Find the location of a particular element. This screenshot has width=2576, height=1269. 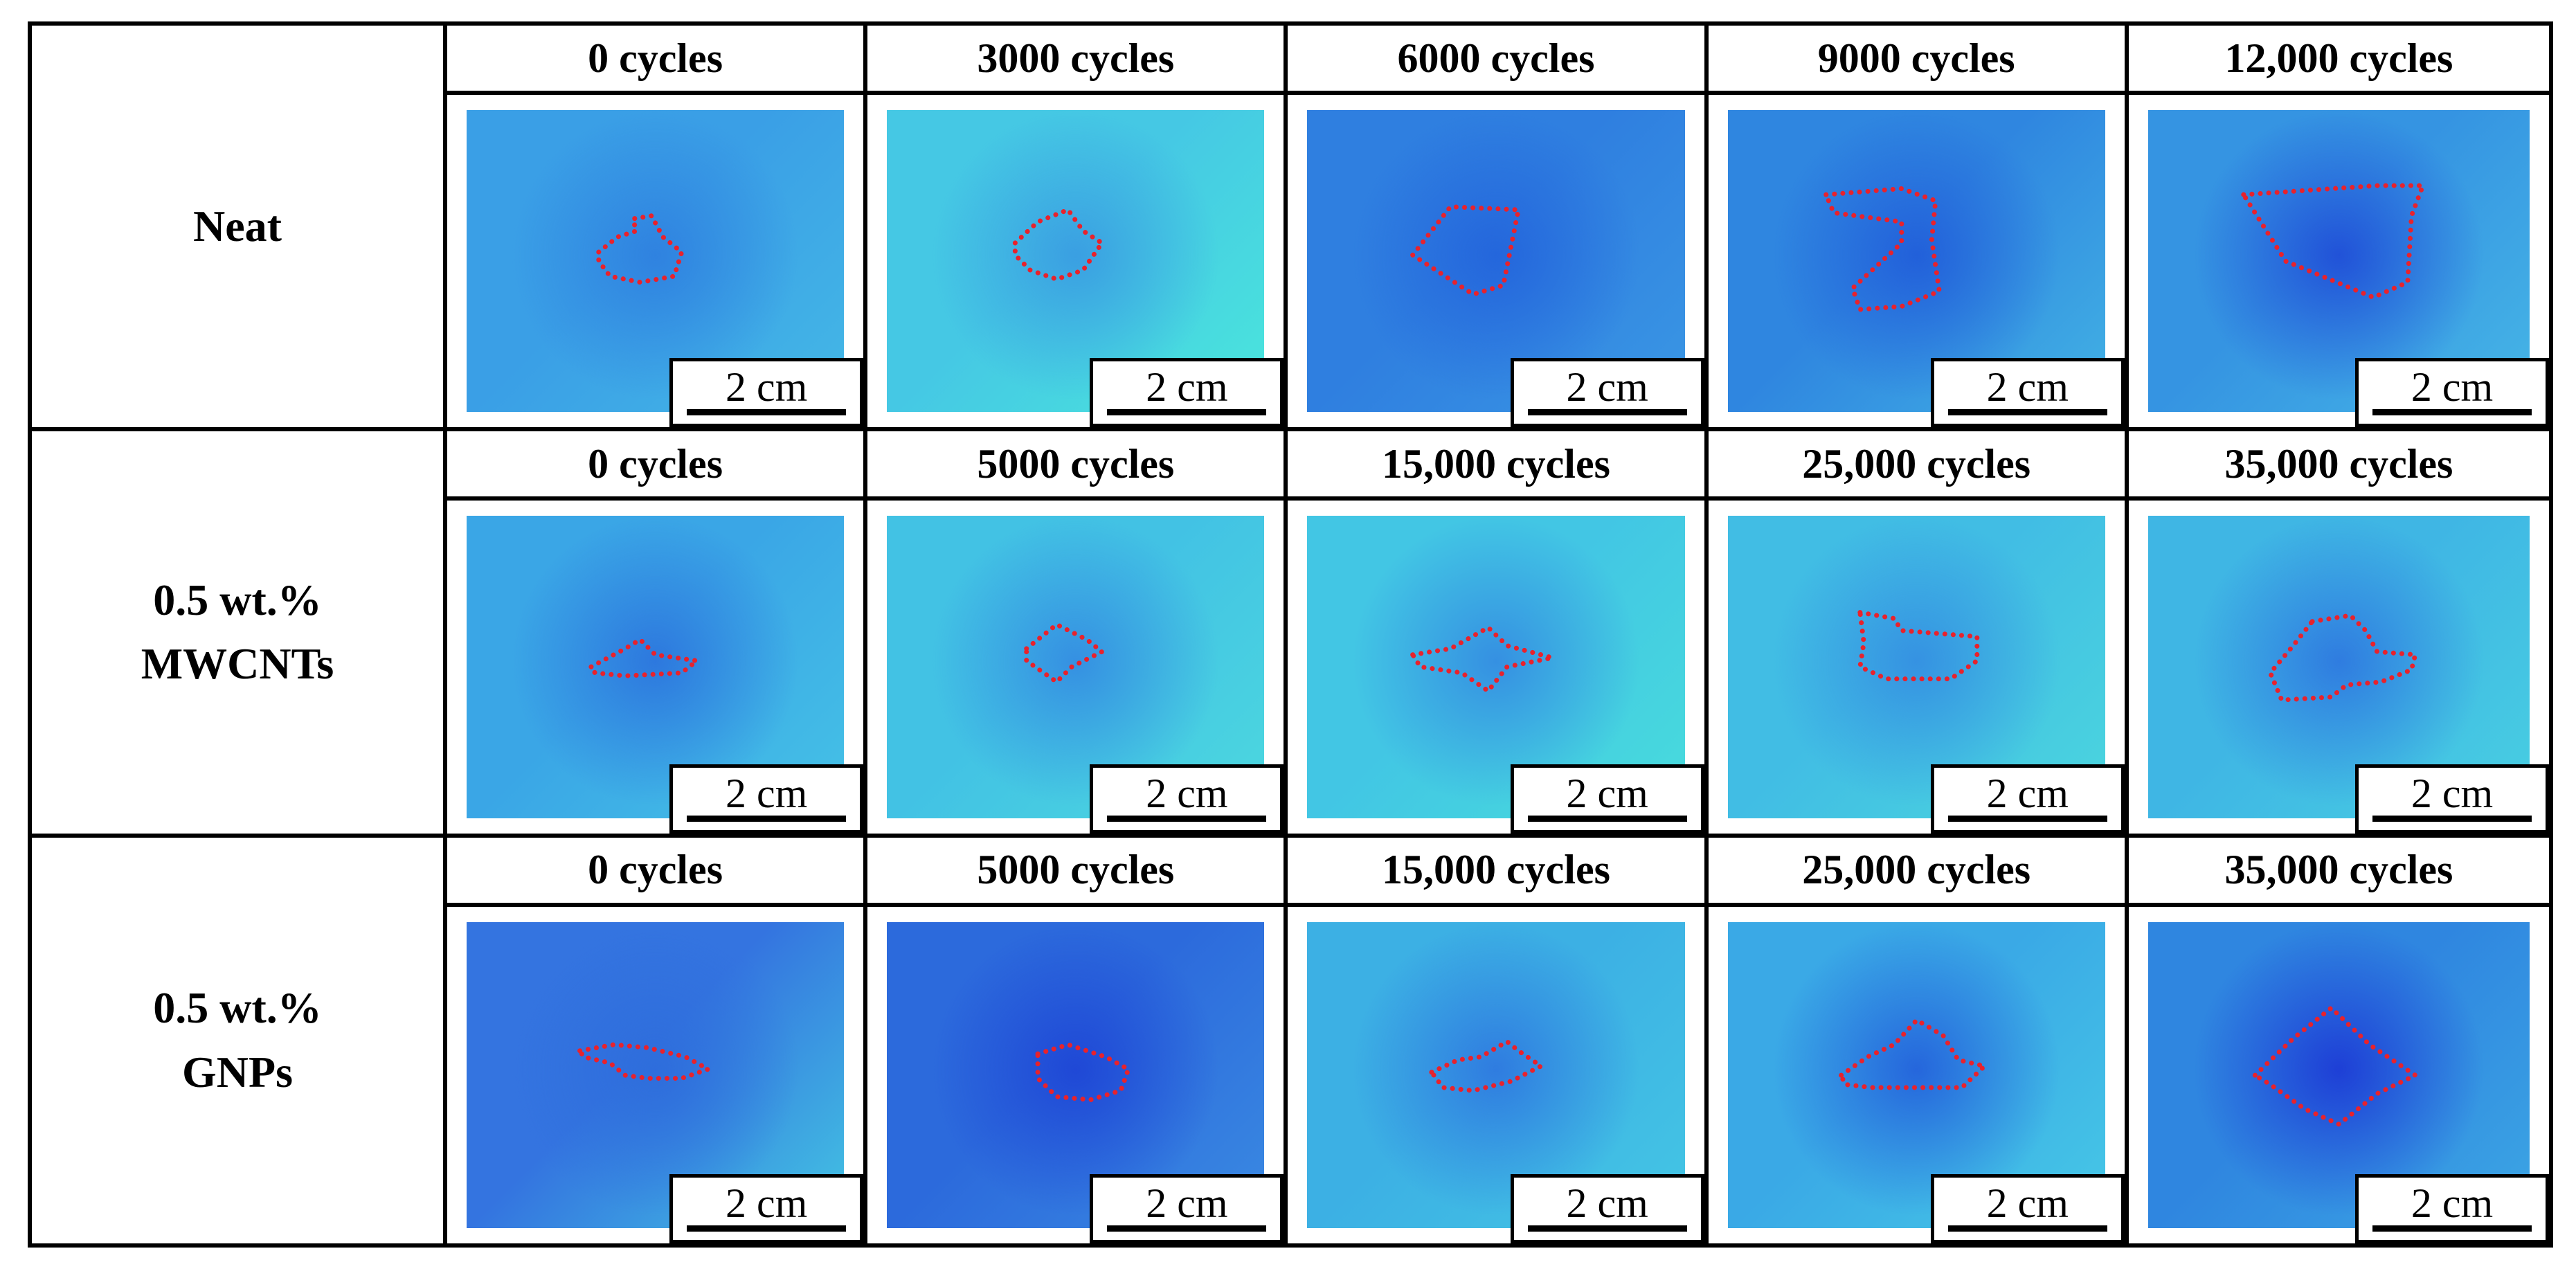

row-label: 0.5 wt.% GNPs is located at coordinates (240, 1040).